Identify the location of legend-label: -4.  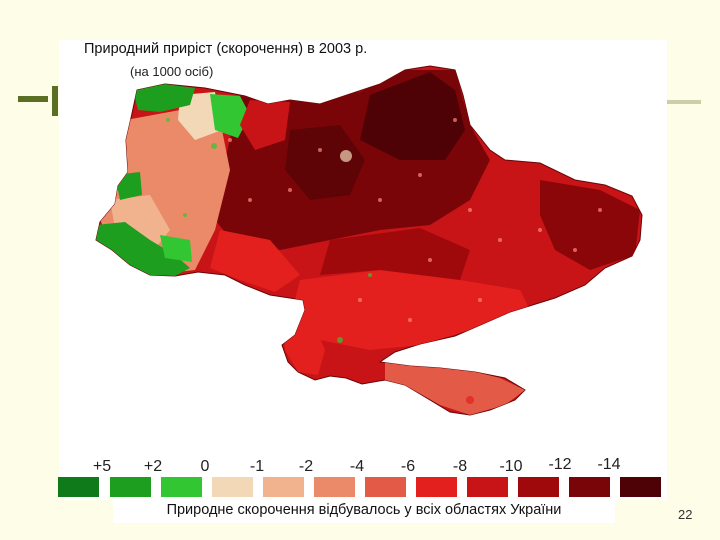
(357, 466).